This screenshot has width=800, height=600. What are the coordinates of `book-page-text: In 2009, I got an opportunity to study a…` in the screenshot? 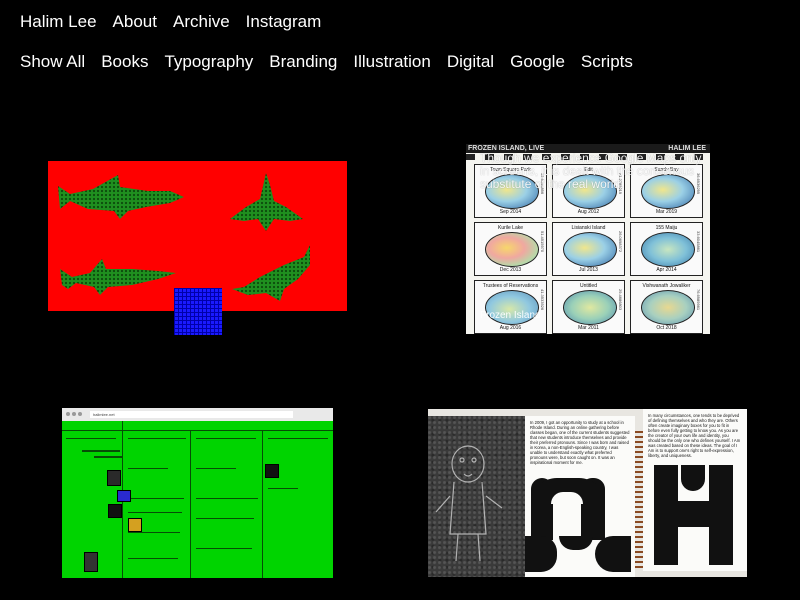 It's located at (580, 442).